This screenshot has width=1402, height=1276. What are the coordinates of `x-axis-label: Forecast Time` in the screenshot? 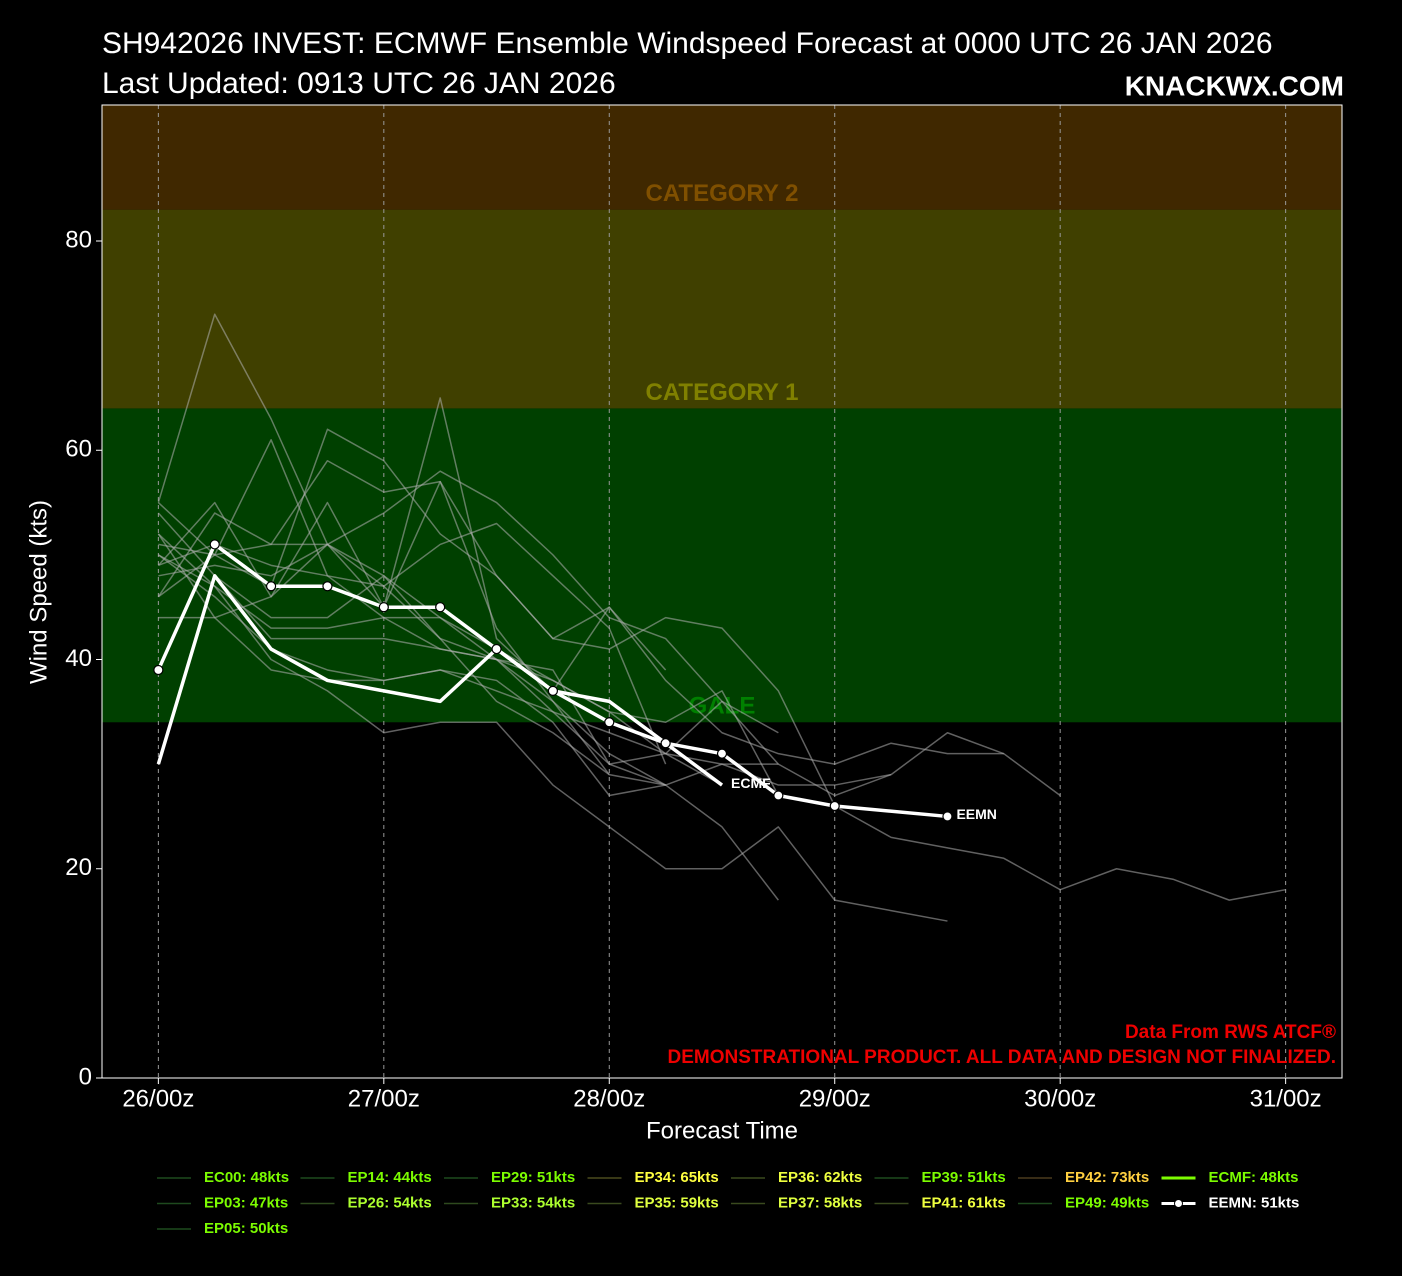 It's located at (722, 1130).